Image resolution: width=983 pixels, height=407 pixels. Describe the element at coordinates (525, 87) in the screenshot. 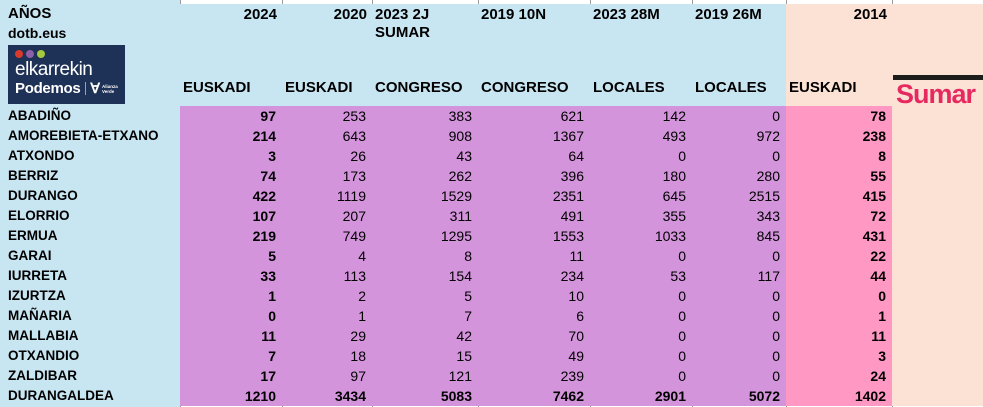

I see `type-header-congreso-2019: CONGRESO` at that location.